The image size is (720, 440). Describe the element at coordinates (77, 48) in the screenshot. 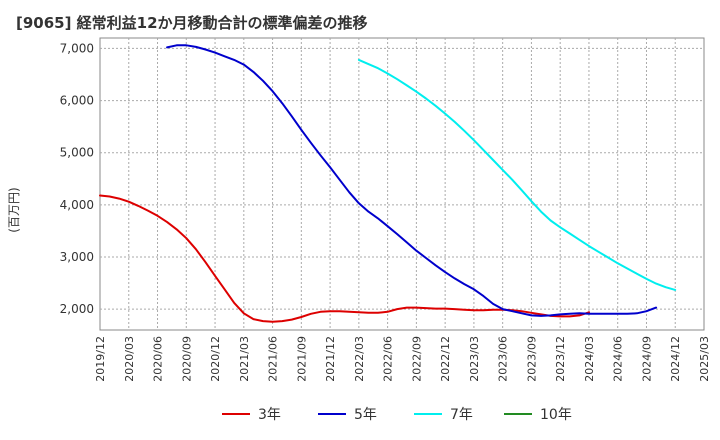

I see `y-tick-label: 7,000` at that location.